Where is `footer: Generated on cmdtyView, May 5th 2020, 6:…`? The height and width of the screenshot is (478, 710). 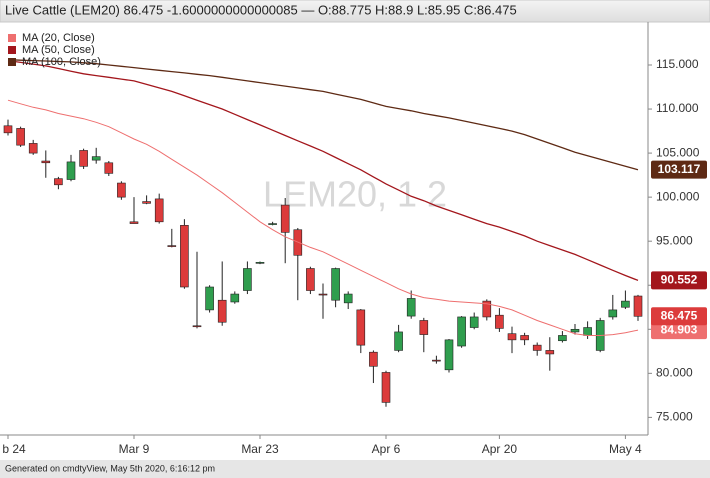
footer: Generated on cmdtyView, May 5th 2020, 6:… is located at coordinates (110, 468).